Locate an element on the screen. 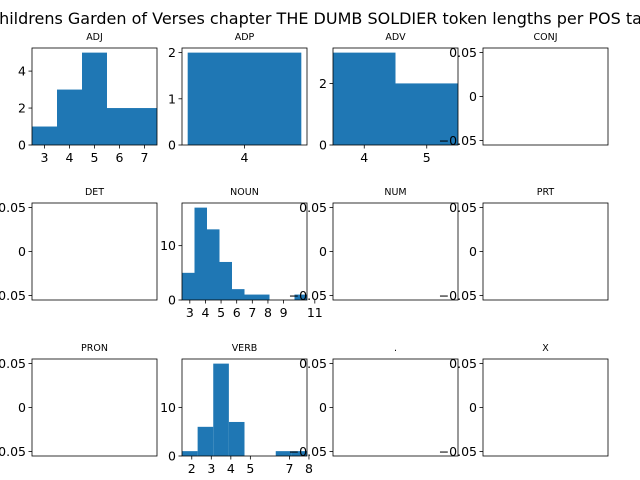 Image resolution: width=640 pixels, height=480 pixels. y-tick-label: 1 is located at coordinates (172, 98).